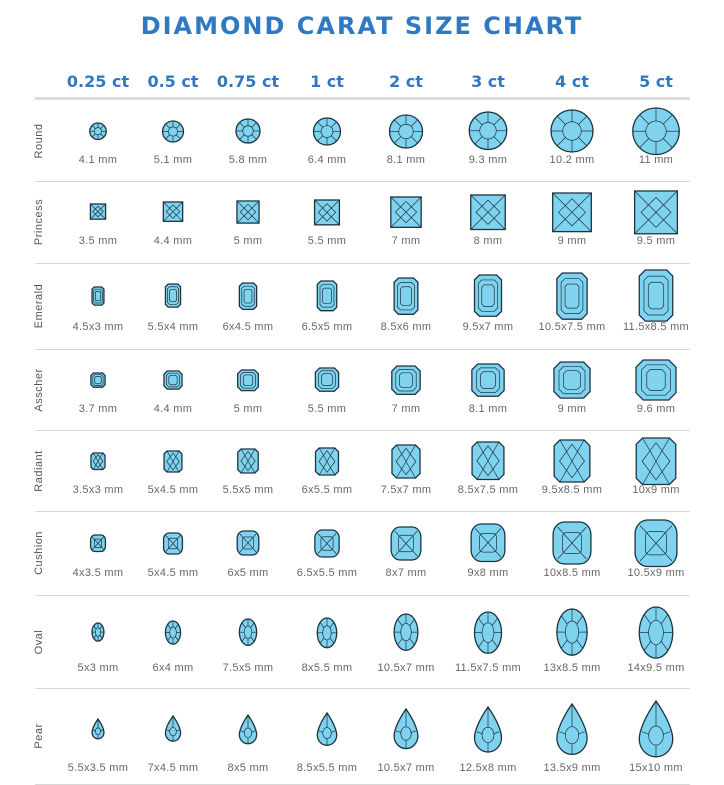 The height and width of the screenshot is (785, 724). I want to click on size-label: 9 mm, so click(572, 241).